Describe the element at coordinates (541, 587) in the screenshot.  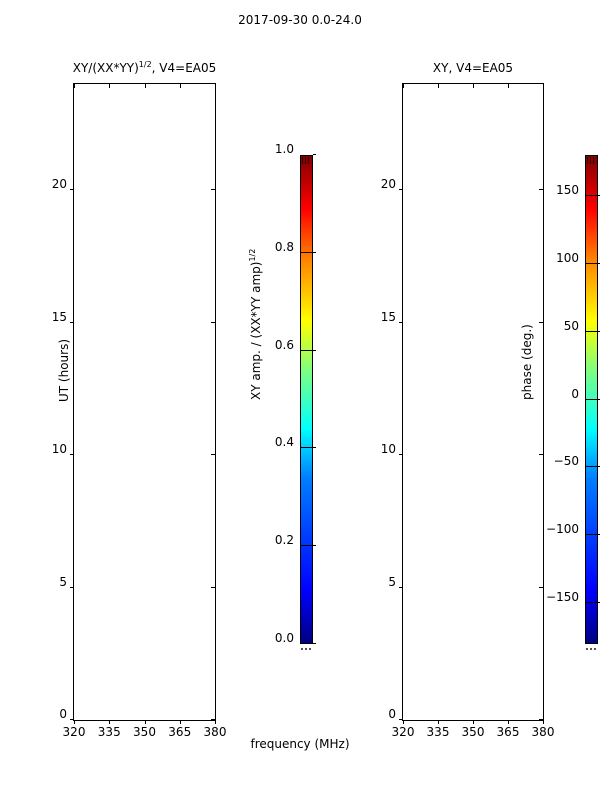
I see `y-tick-right-5-inner` at that location.